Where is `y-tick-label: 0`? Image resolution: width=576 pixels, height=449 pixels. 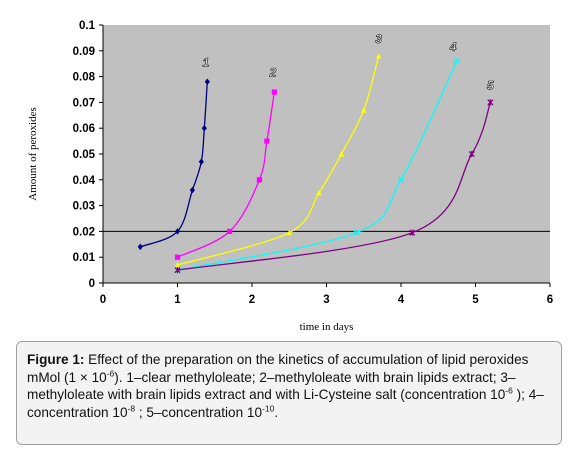
y-tick-label: 0 is located at coordinates (92, 284).